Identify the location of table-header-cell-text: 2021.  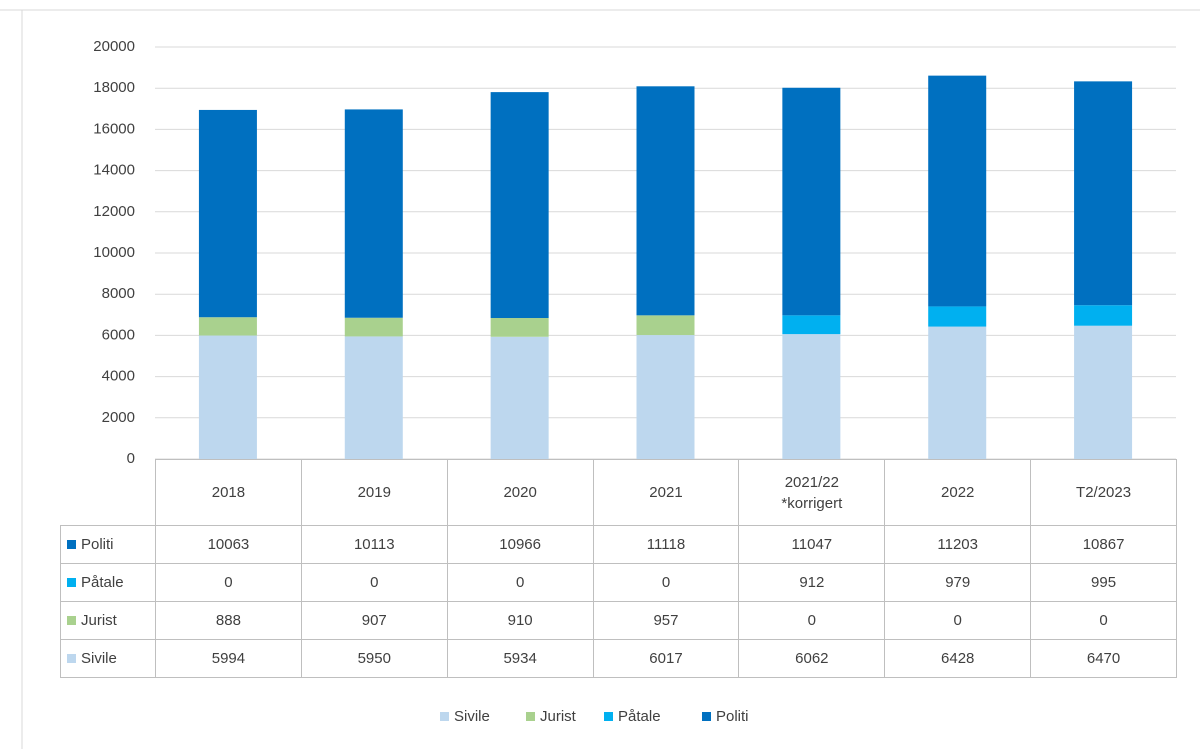
(666, 492).